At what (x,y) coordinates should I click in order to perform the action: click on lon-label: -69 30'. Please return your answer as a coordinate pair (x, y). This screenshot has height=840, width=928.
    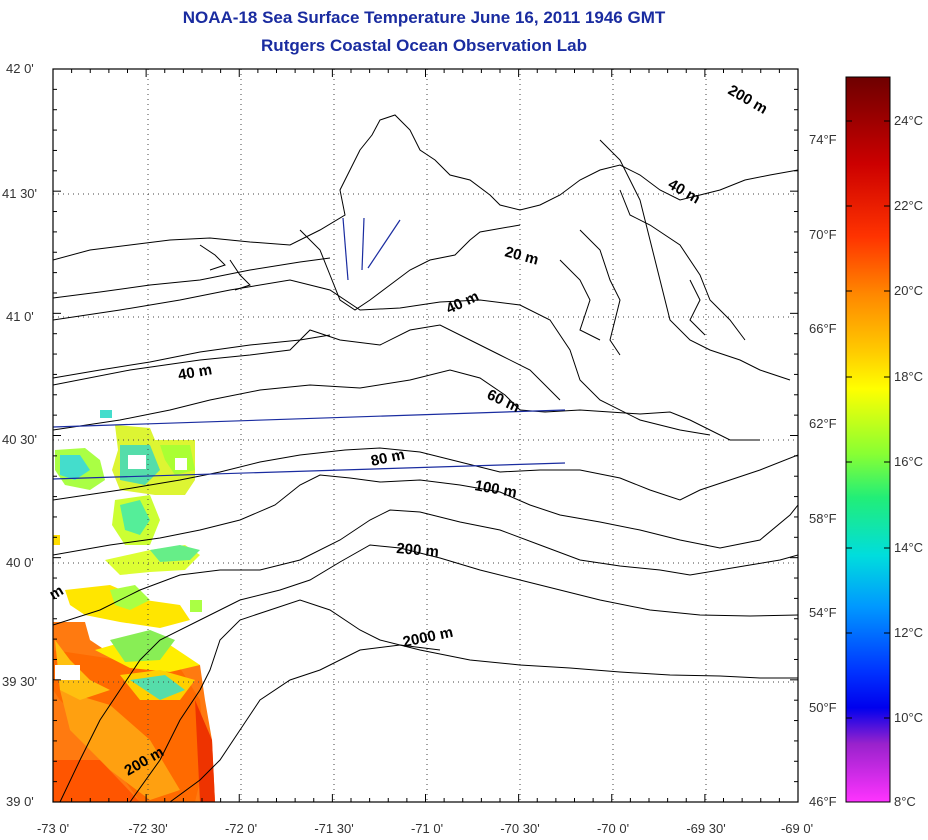
    Looking at the image, I should click on (705, 828).